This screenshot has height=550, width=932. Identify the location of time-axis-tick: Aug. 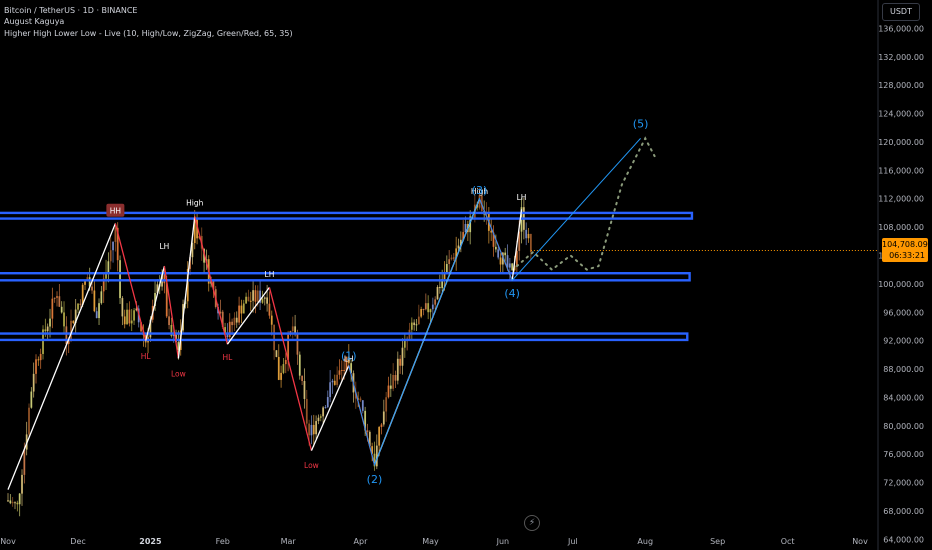
(645, 541).